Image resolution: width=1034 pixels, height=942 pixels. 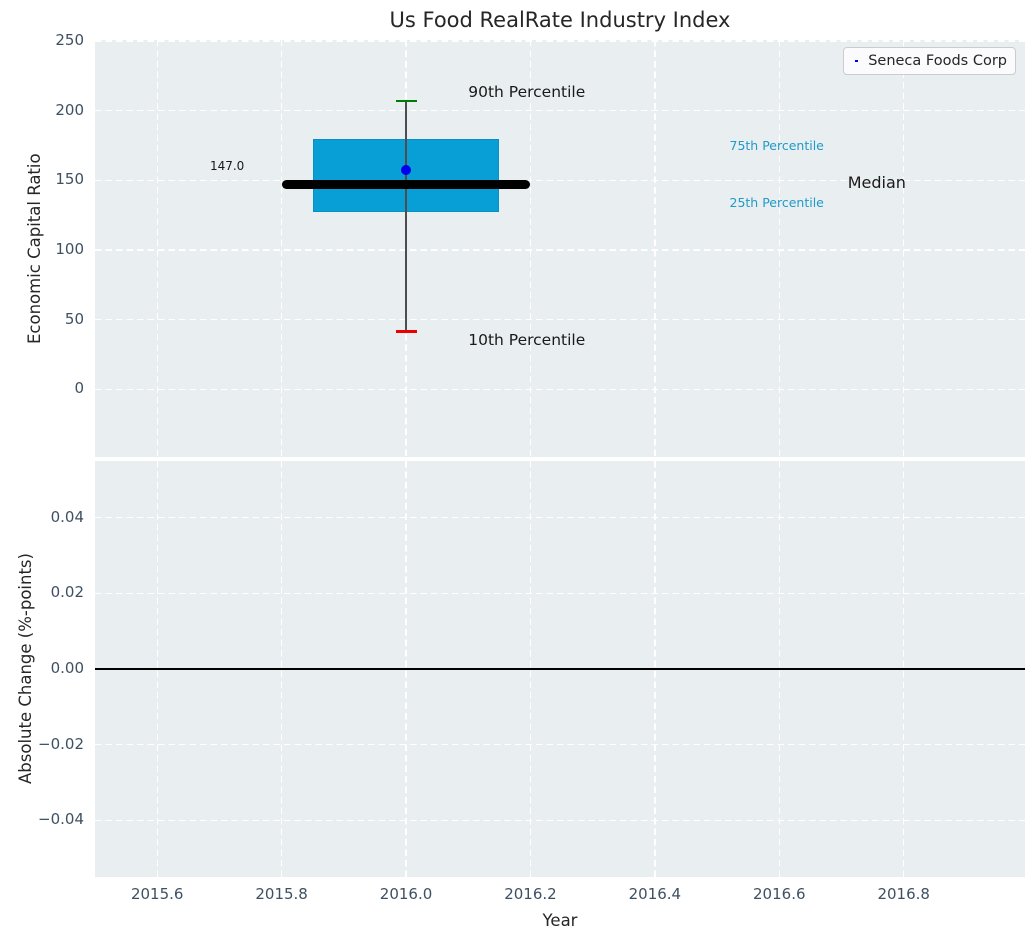 I want to click on median-line, so click(x=406, y=184).